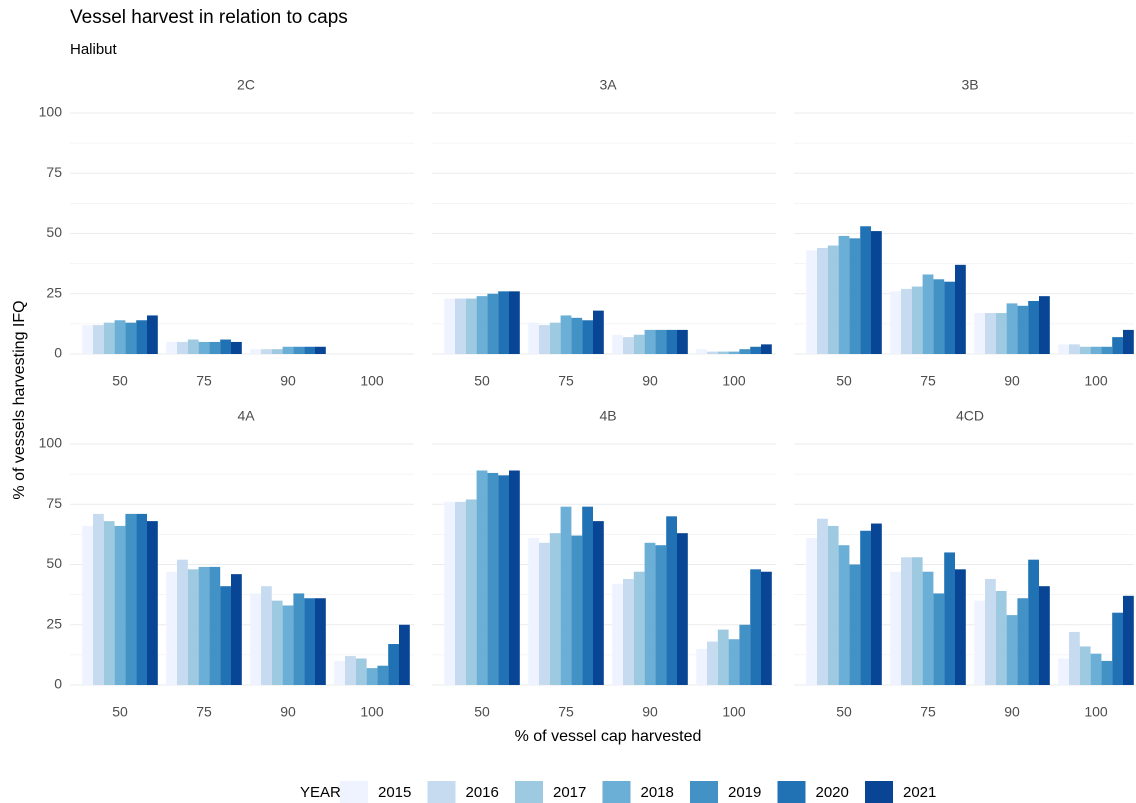 Image resolution: width=1136 pixels, height=803 pixels. What do you see at coordinates (58, 353) in the screenshot?
I see `y-tick-label: 0` at bounding box center [58, 353].